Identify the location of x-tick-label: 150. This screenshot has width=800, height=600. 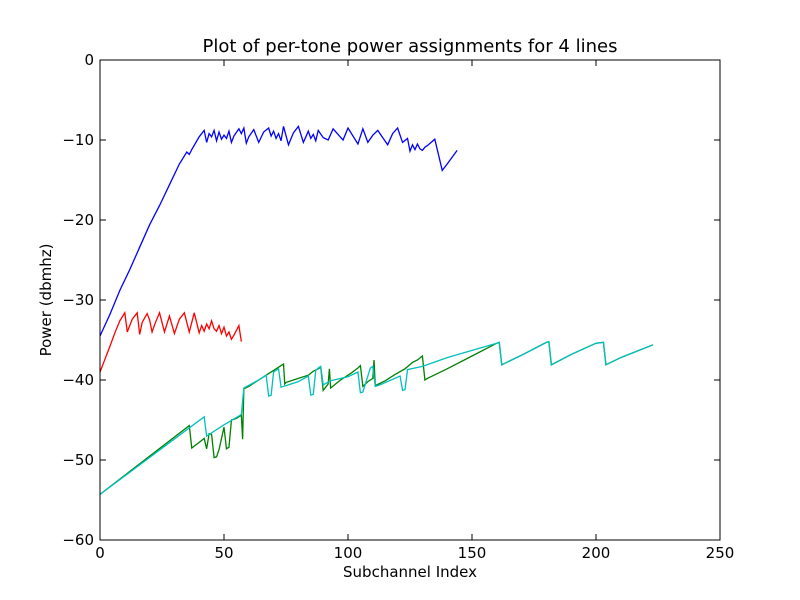
(472, 553).